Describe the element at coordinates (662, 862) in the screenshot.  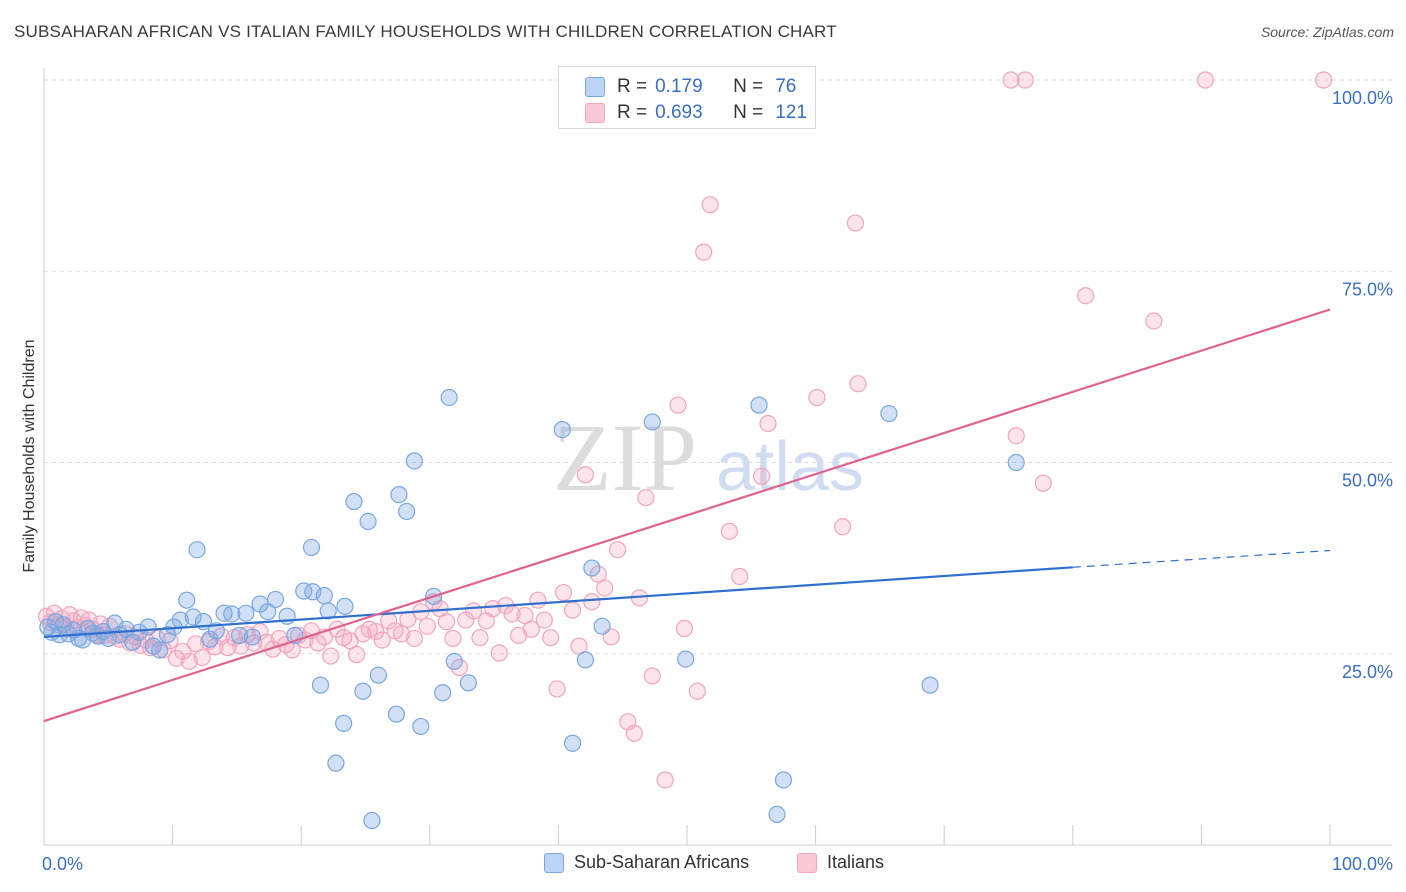
I see `legend-series-name: Sub-Saharan Africans` at that location.